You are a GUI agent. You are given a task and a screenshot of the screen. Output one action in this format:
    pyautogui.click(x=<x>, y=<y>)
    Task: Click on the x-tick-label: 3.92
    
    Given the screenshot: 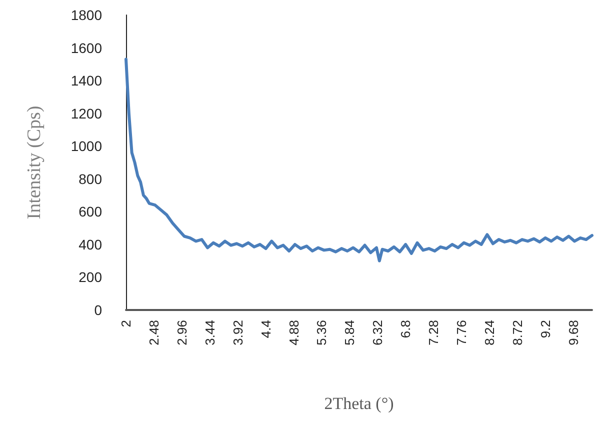 What is the action you would take?
    pyautogui.click(x=238, y=333)
    